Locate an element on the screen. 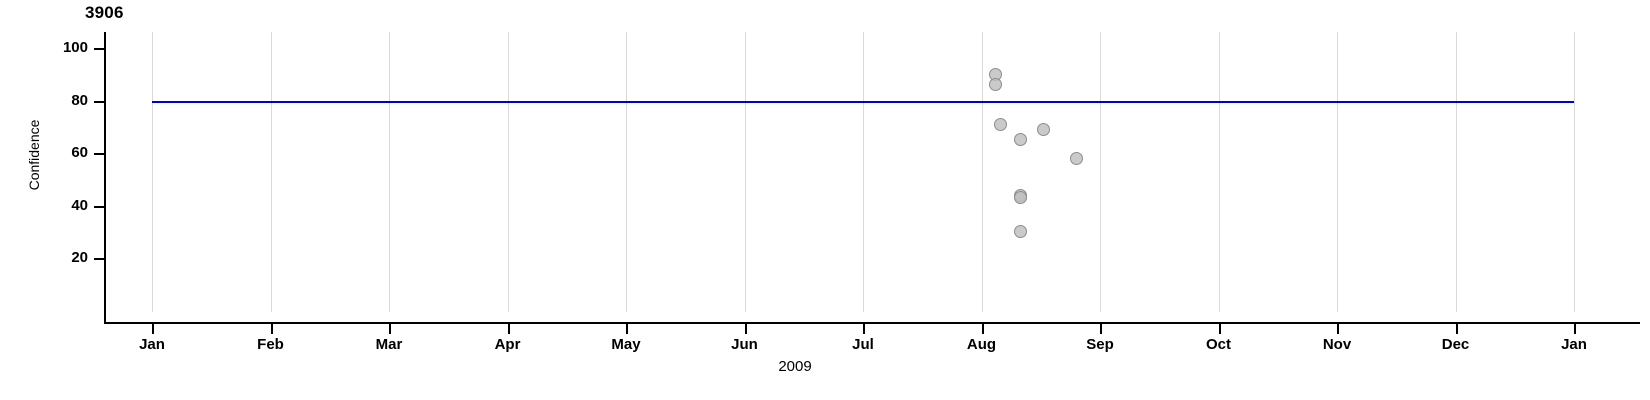 The image size is (1650, 400). x-axis-tick-label: Nov is located at coordinates (1337, 344).